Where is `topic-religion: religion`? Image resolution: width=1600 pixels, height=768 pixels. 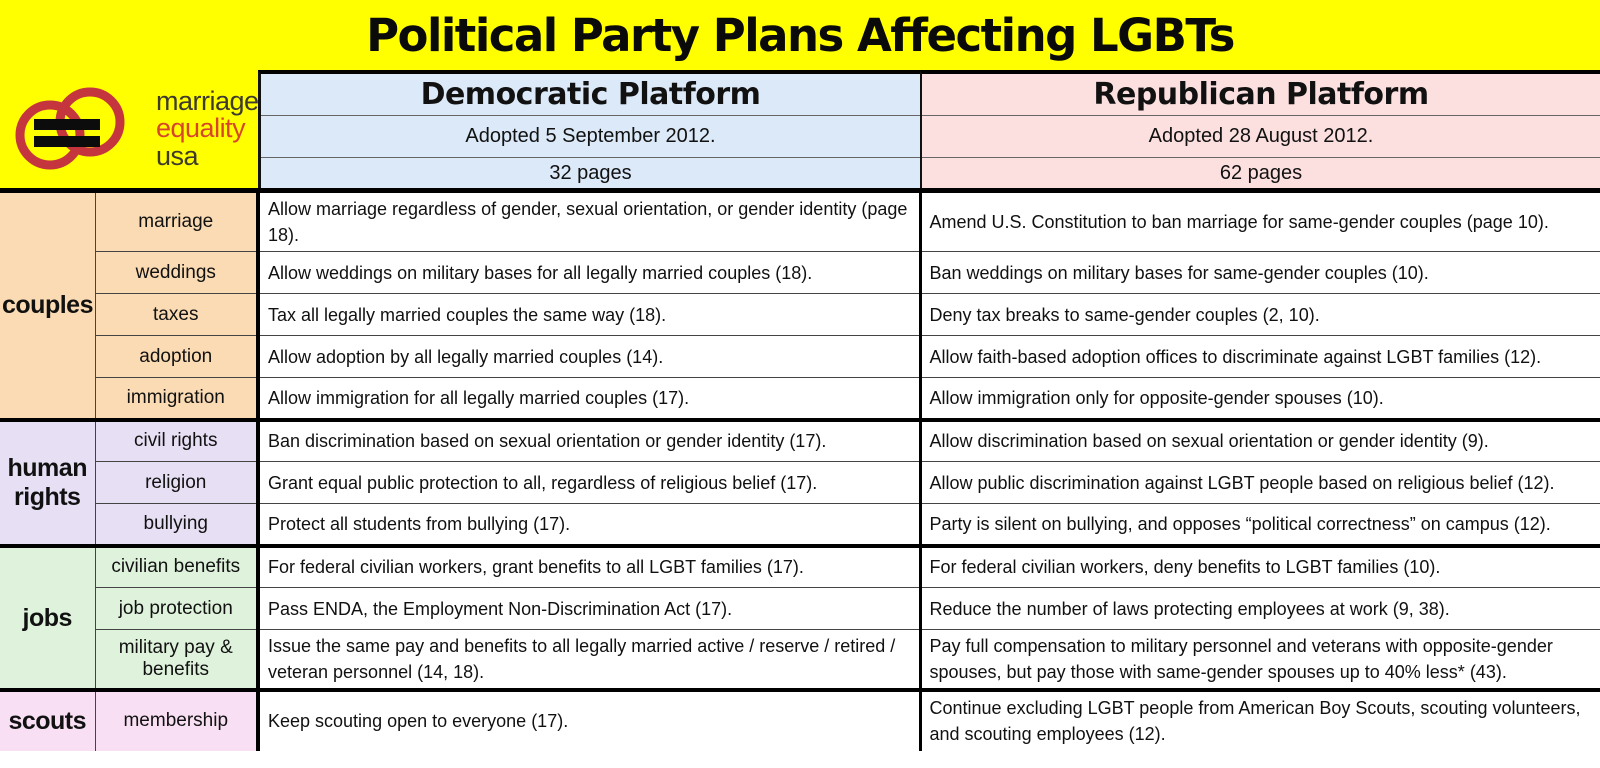
topic-religion: religion is located at coordinates (177, 482).